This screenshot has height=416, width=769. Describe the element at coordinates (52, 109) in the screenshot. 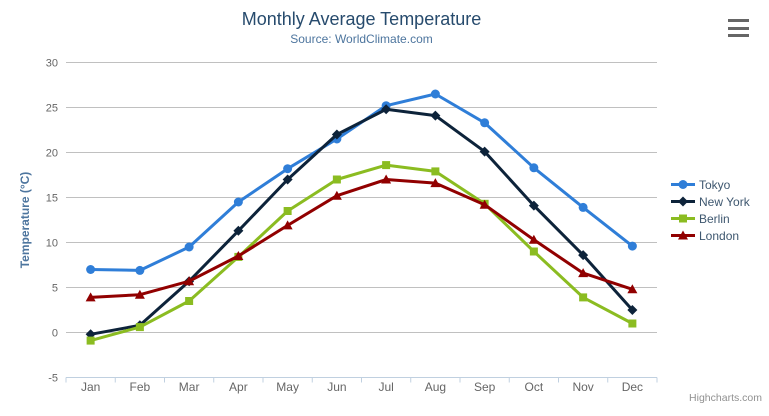

I see `y-axis-tick-label: 25` at that location.